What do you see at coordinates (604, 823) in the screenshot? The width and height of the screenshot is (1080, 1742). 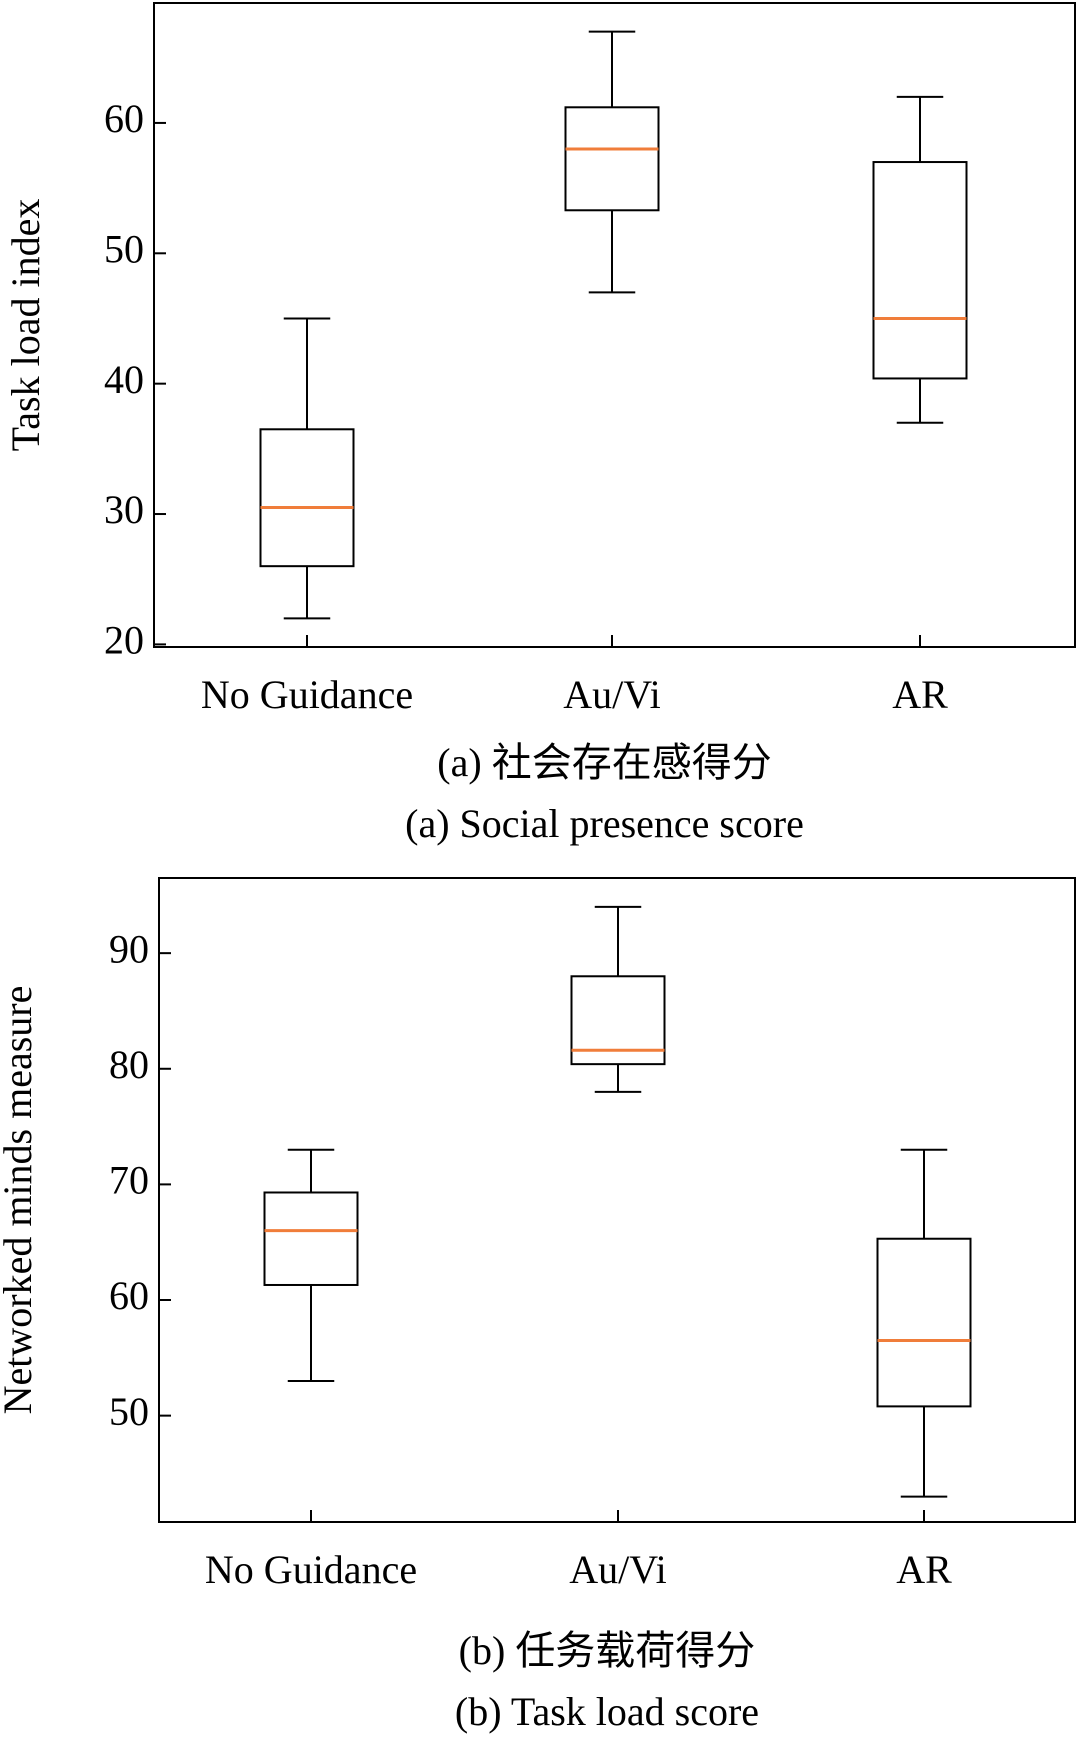 I see `caption: (a) Social presence score` at bounding box center [604, 823].